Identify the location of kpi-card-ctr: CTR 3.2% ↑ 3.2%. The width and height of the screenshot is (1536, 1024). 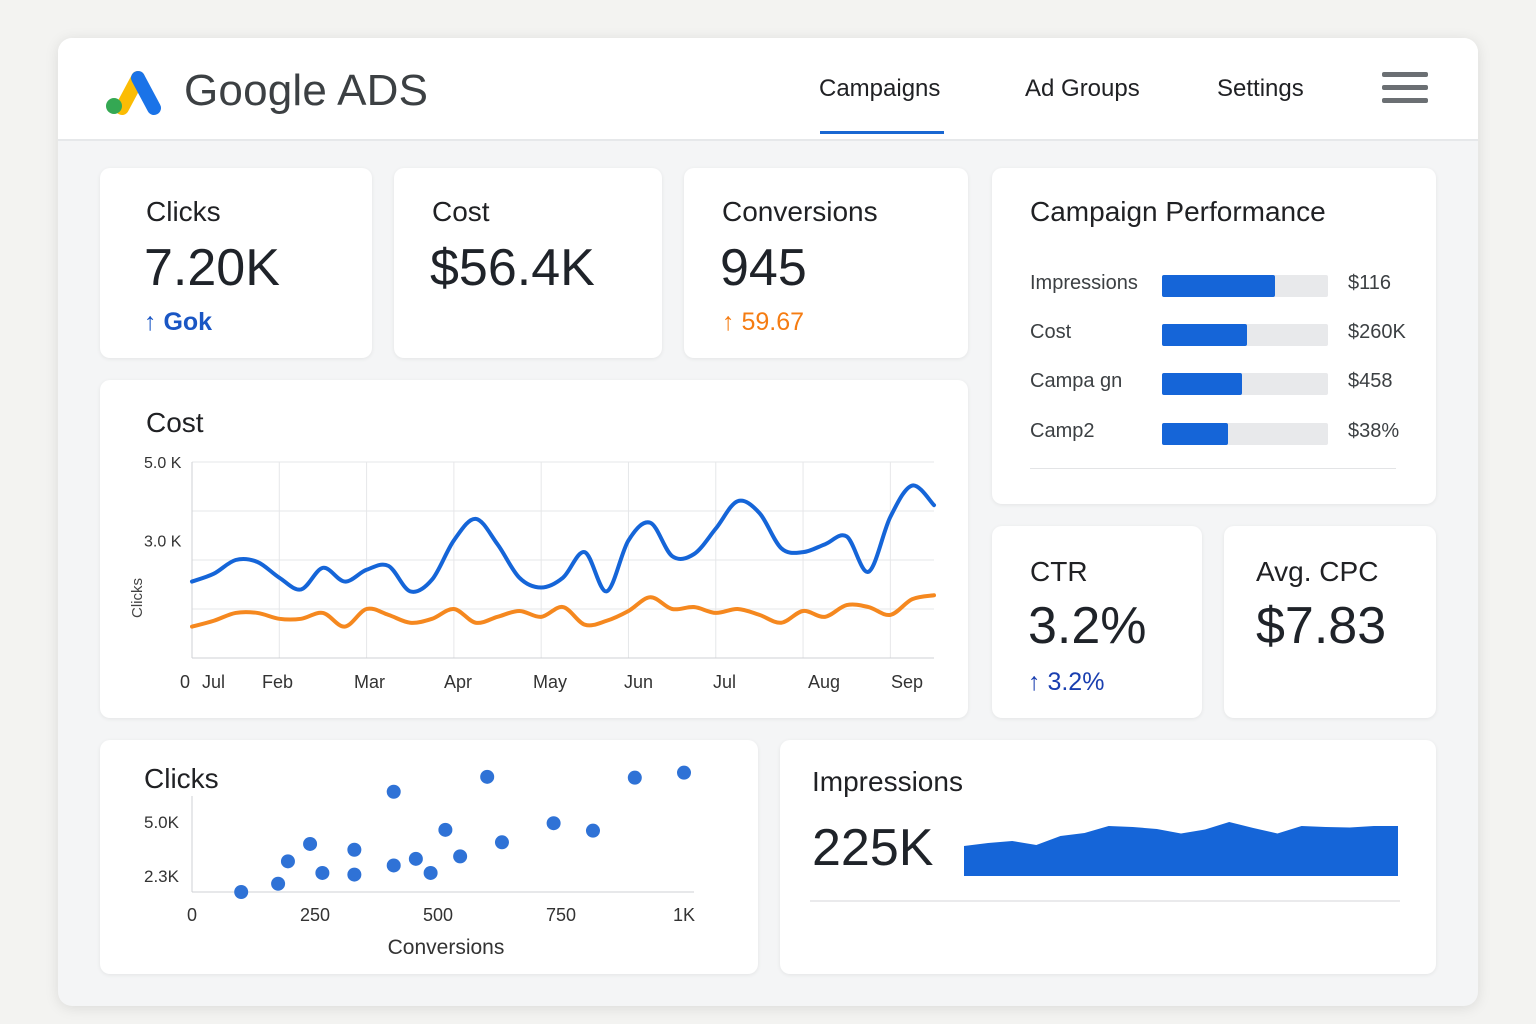
(1097, 622).